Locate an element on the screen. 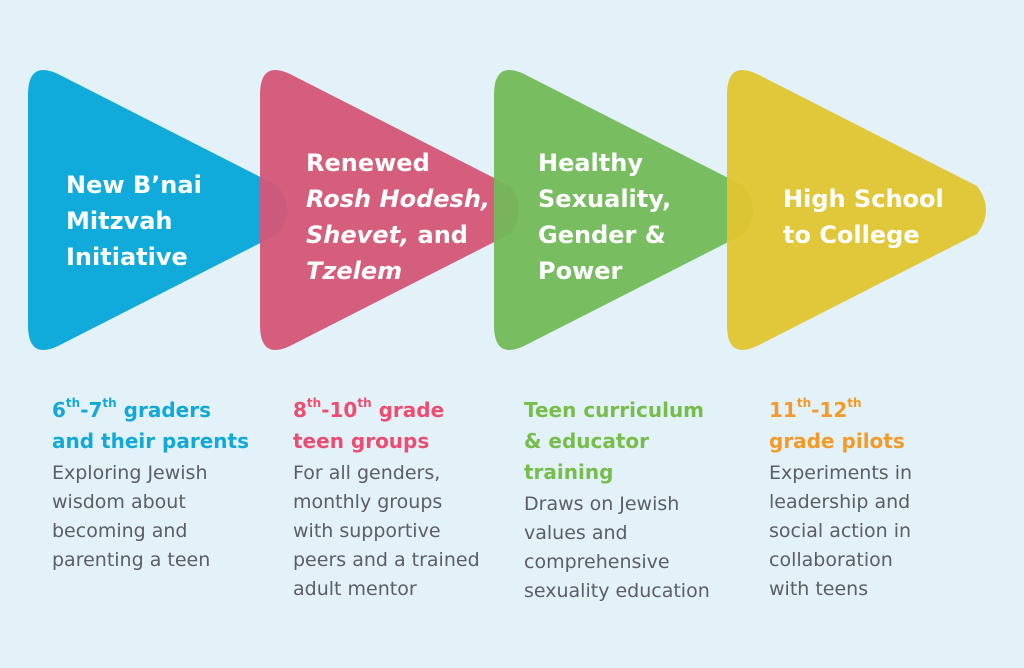 Image resolution: width=1024 pixels, height=668 pixels. stage-4-label-line-2: to College is located at coordinates (851, 235).